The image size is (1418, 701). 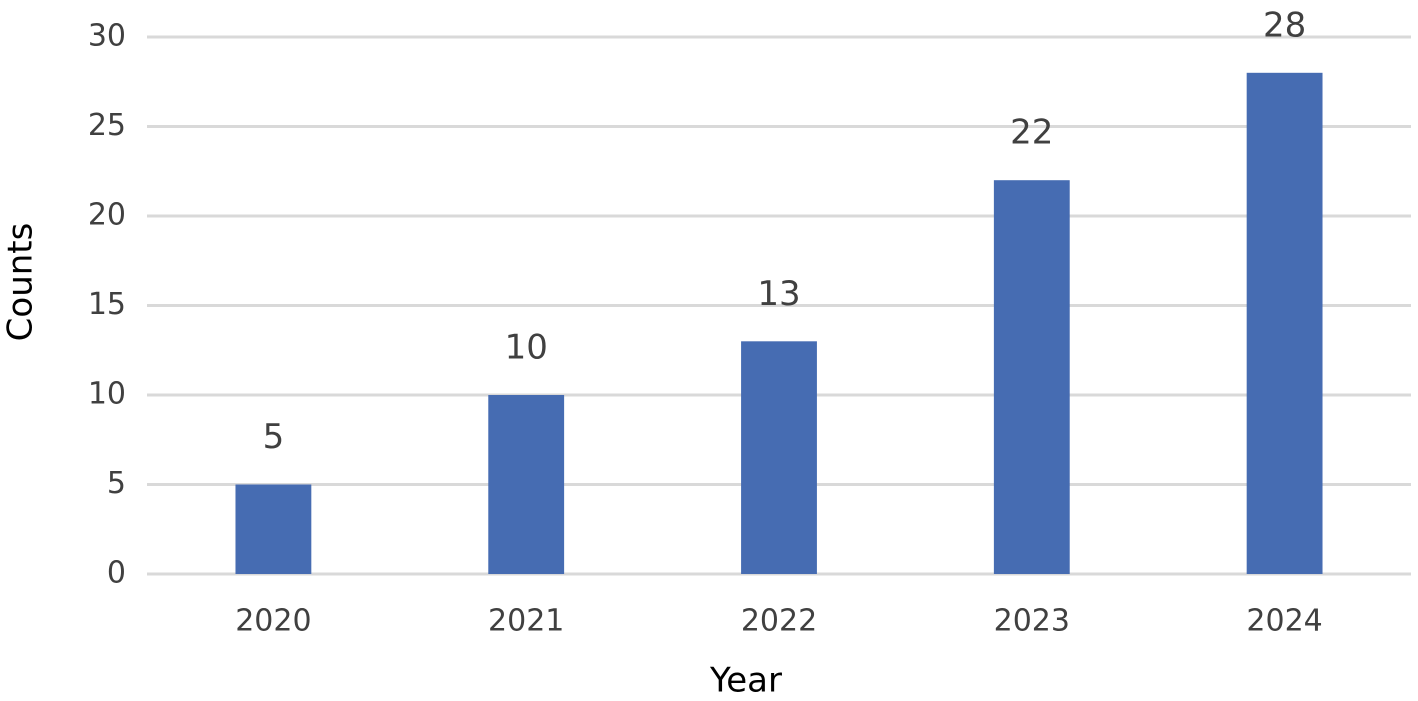 I want to click on x-tick-label: 2024, so click(x=1284, y=621).